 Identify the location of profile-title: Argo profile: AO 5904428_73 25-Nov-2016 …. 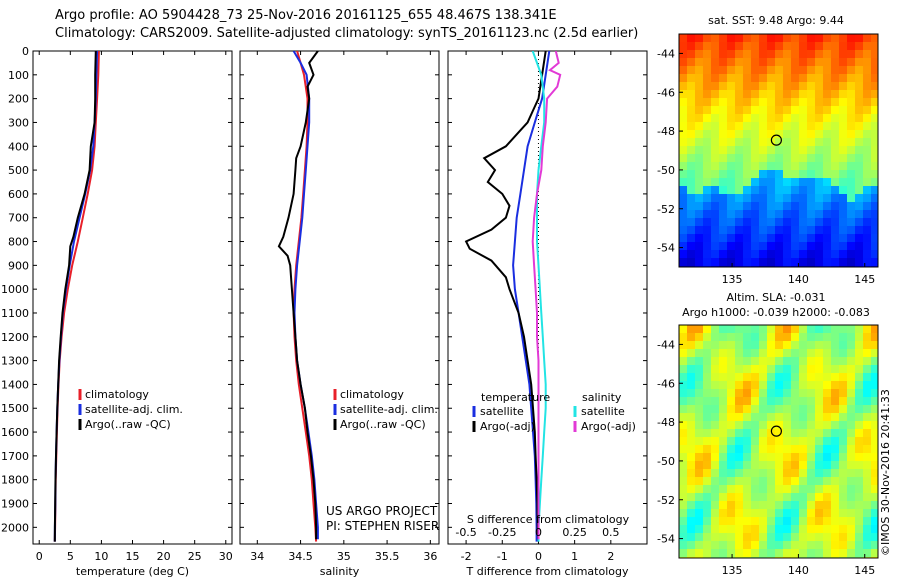
(306, 15).